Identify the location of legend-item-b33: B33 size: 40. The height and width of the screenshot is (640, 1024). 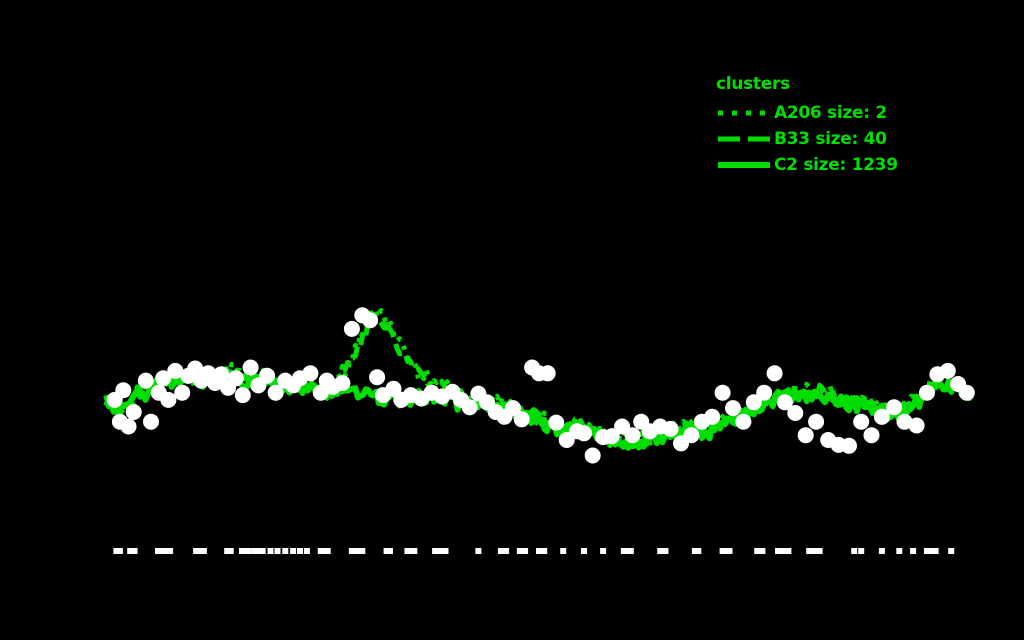
(862, 139).